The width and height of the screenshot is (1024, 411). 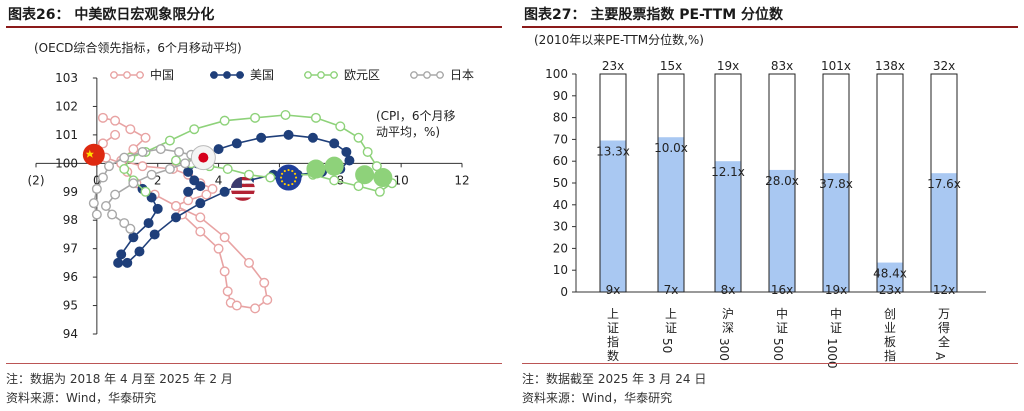 What do you see at coordinates (461, 180) in the screenshot?
I see `x-tick-label: 12` at bounding box center [461, 180].